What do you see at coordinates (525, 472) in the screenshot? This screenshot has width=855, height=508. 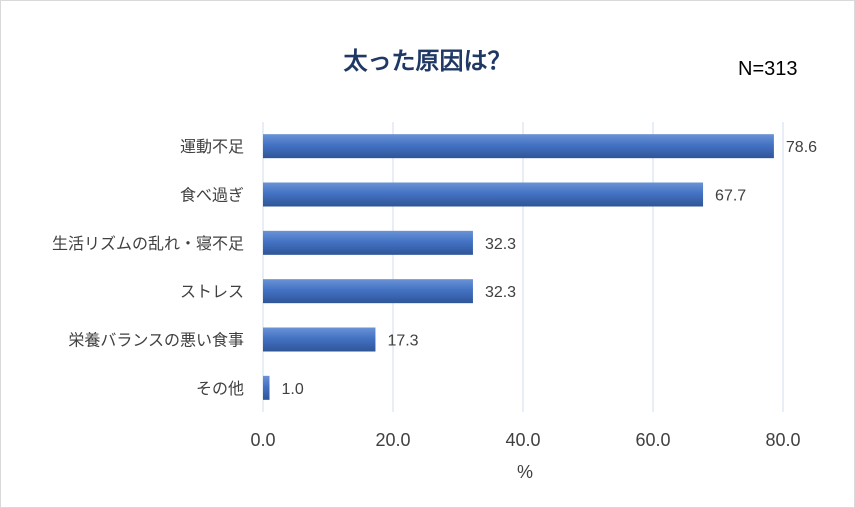 I see `x-axis-label: %` at bounding box center [525, 472].